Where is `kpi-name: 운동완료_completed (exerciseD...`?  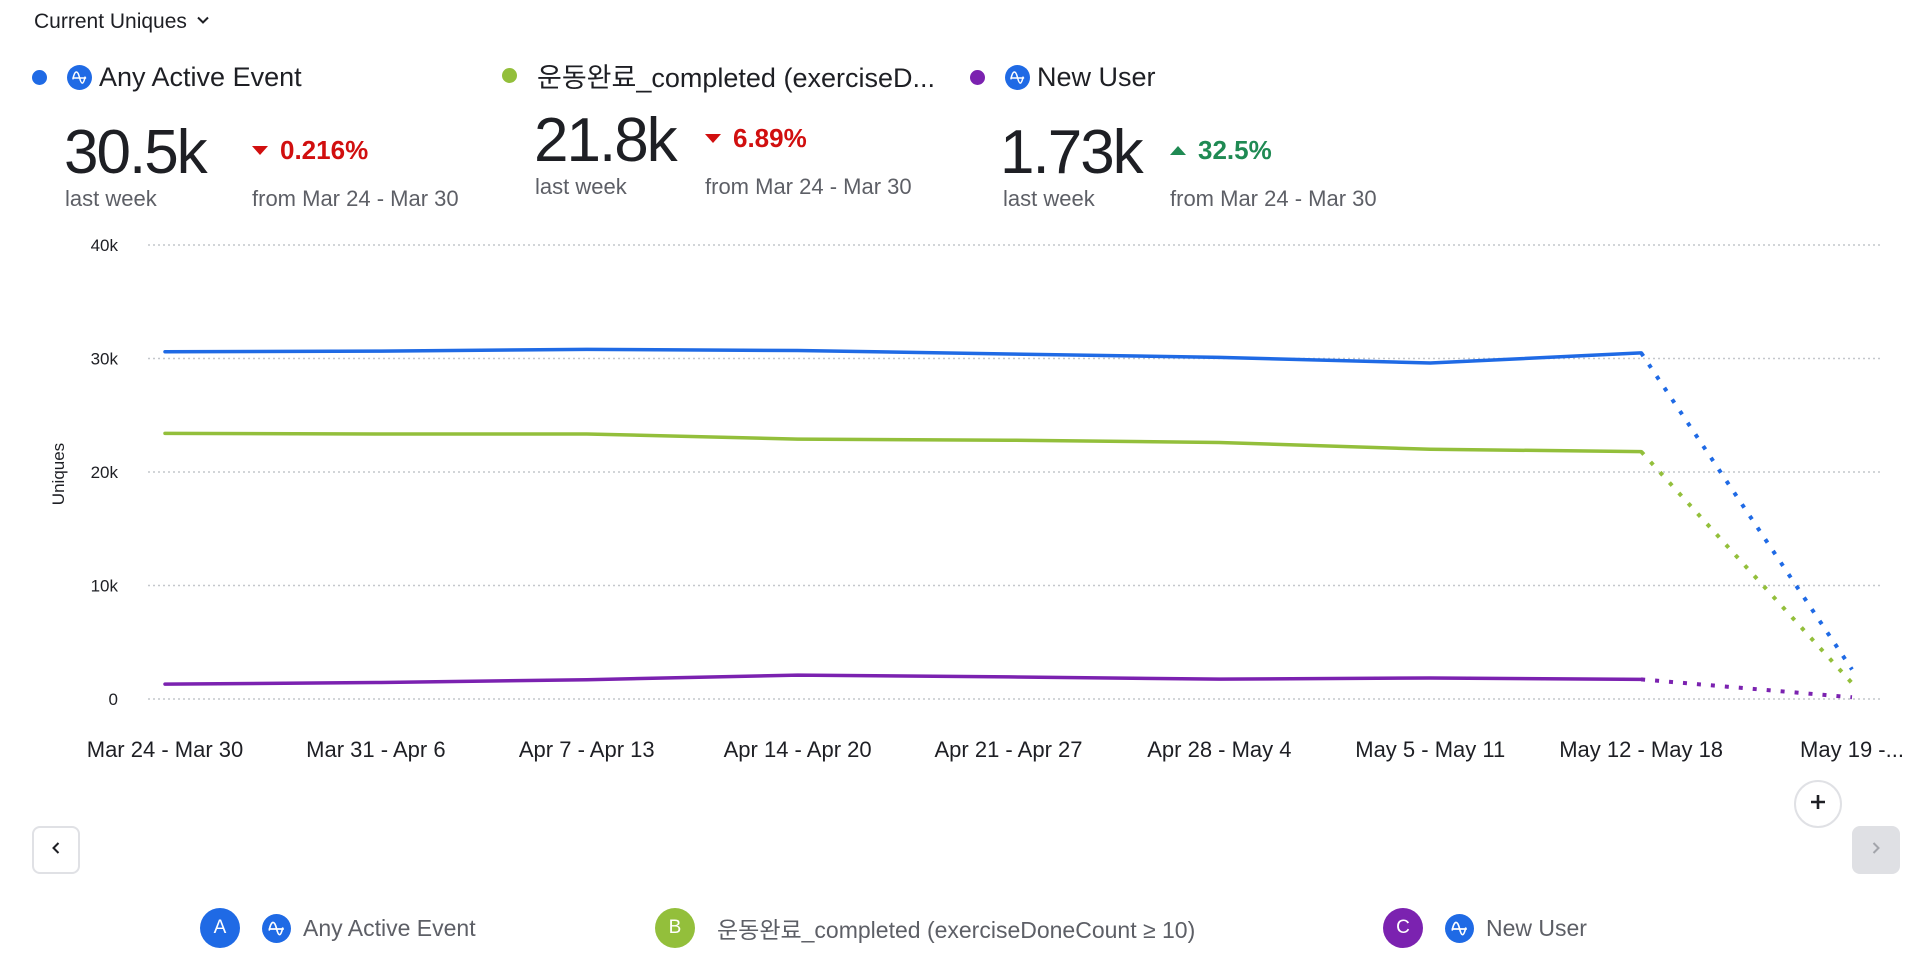 kpi-name: 운동완료_completed (exerciseD... is located at coordinates (736, 78).